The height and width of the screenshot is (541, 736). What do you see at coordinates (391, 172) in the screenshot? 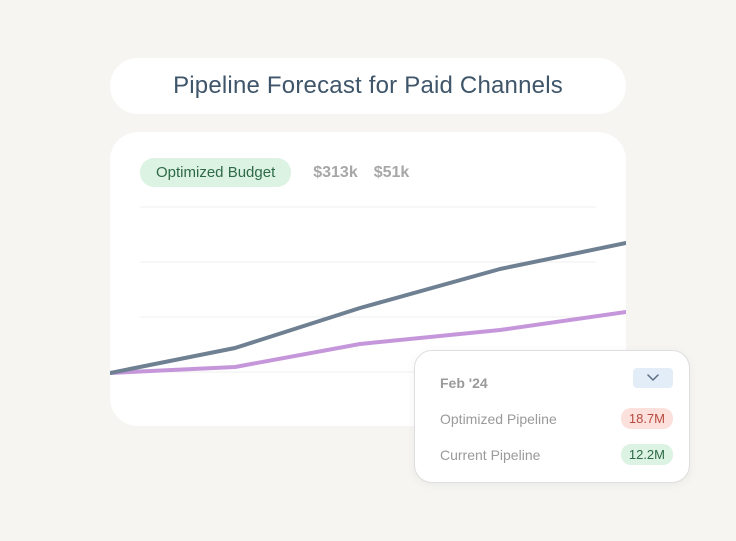
I see `budget-value-2: $51k` at bounding box center [391, 172].